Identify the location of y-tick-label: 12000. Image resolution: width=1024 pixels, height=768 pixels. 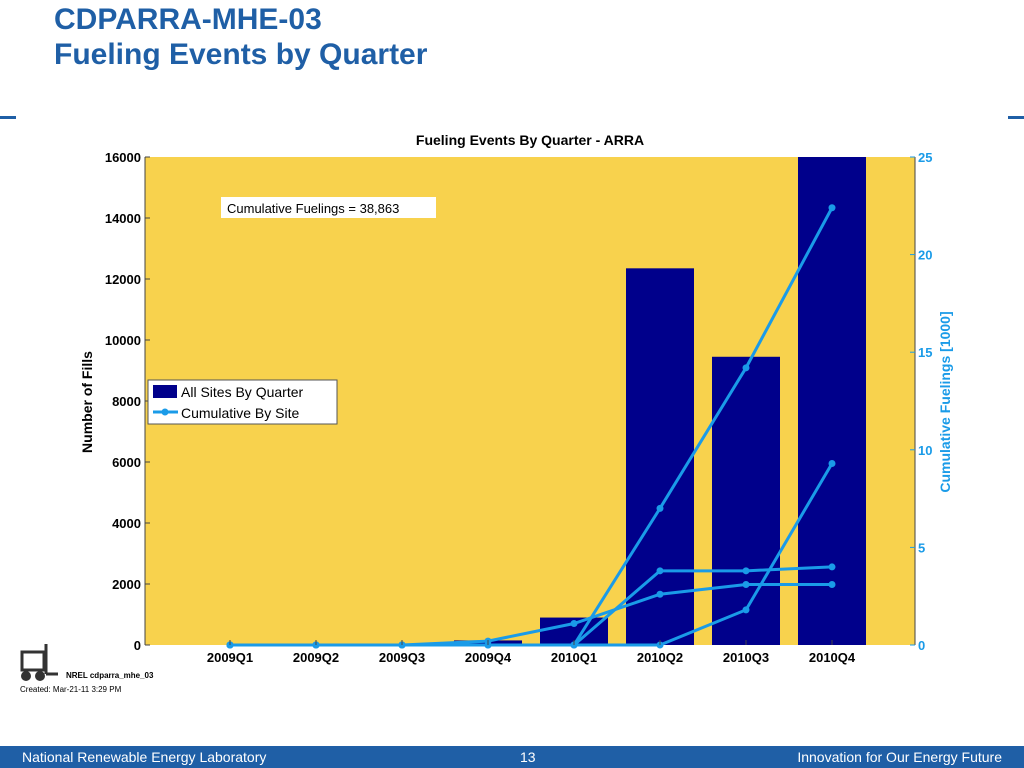
(123, 279).